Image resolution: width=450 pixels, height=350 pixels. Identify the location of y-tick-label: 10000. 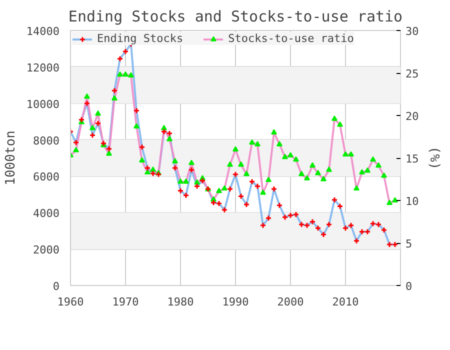
(43, 104).